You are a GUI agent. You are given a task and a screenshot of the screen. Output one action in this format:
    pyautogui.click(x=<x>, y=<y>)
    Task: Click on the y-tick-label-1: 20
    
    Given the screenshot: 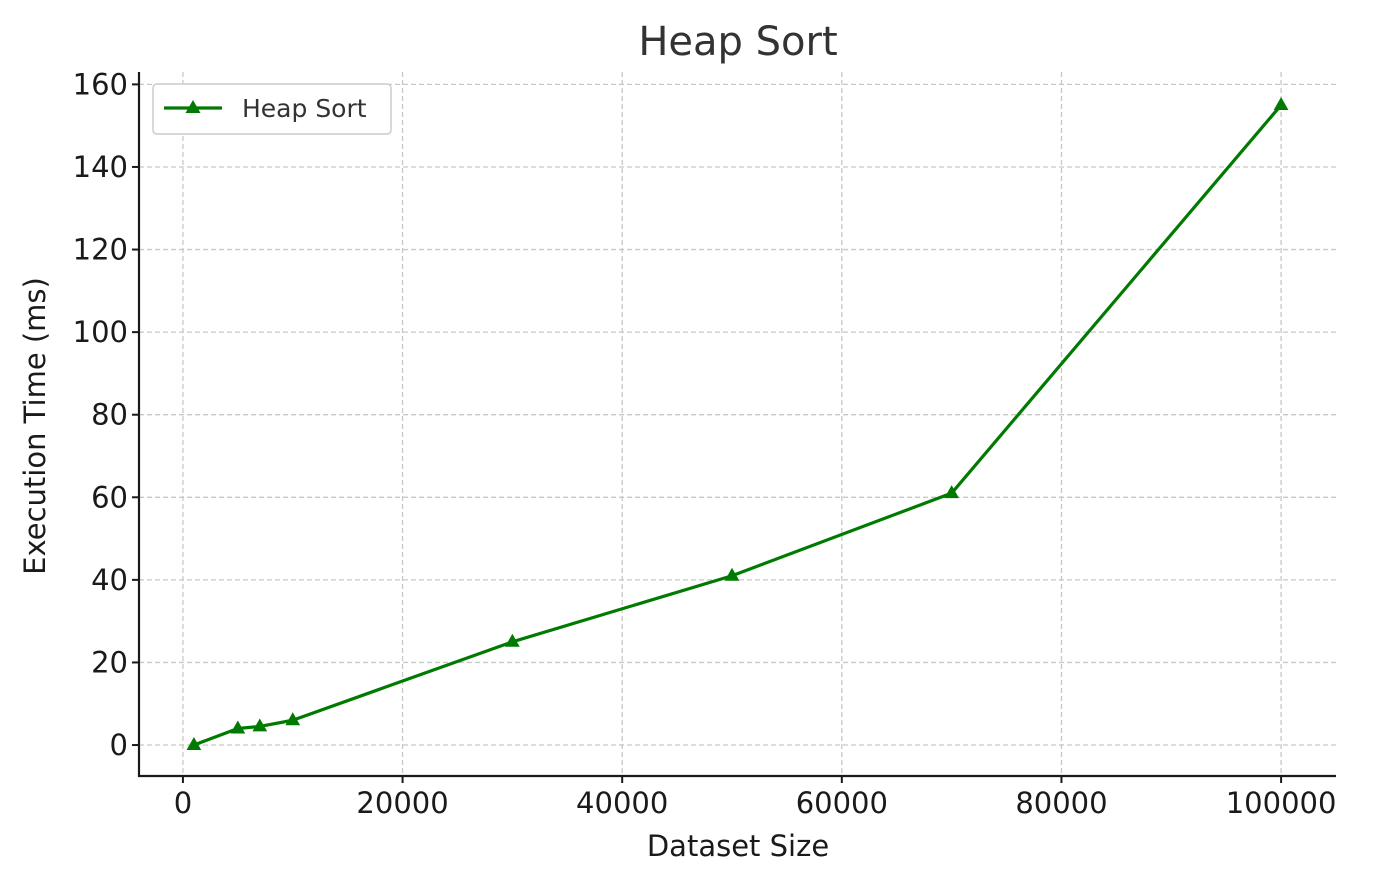 What is the action you would take?
    pyautogui.click(x=109, y=662)
    